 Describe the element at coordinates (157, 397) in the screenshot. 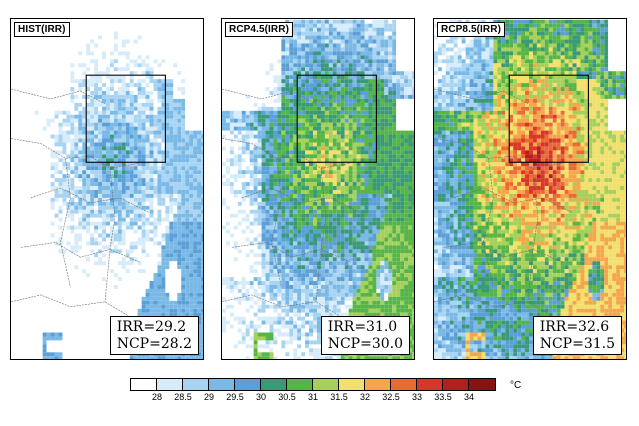

I see `colorbar-tick-label: 28` at that location.